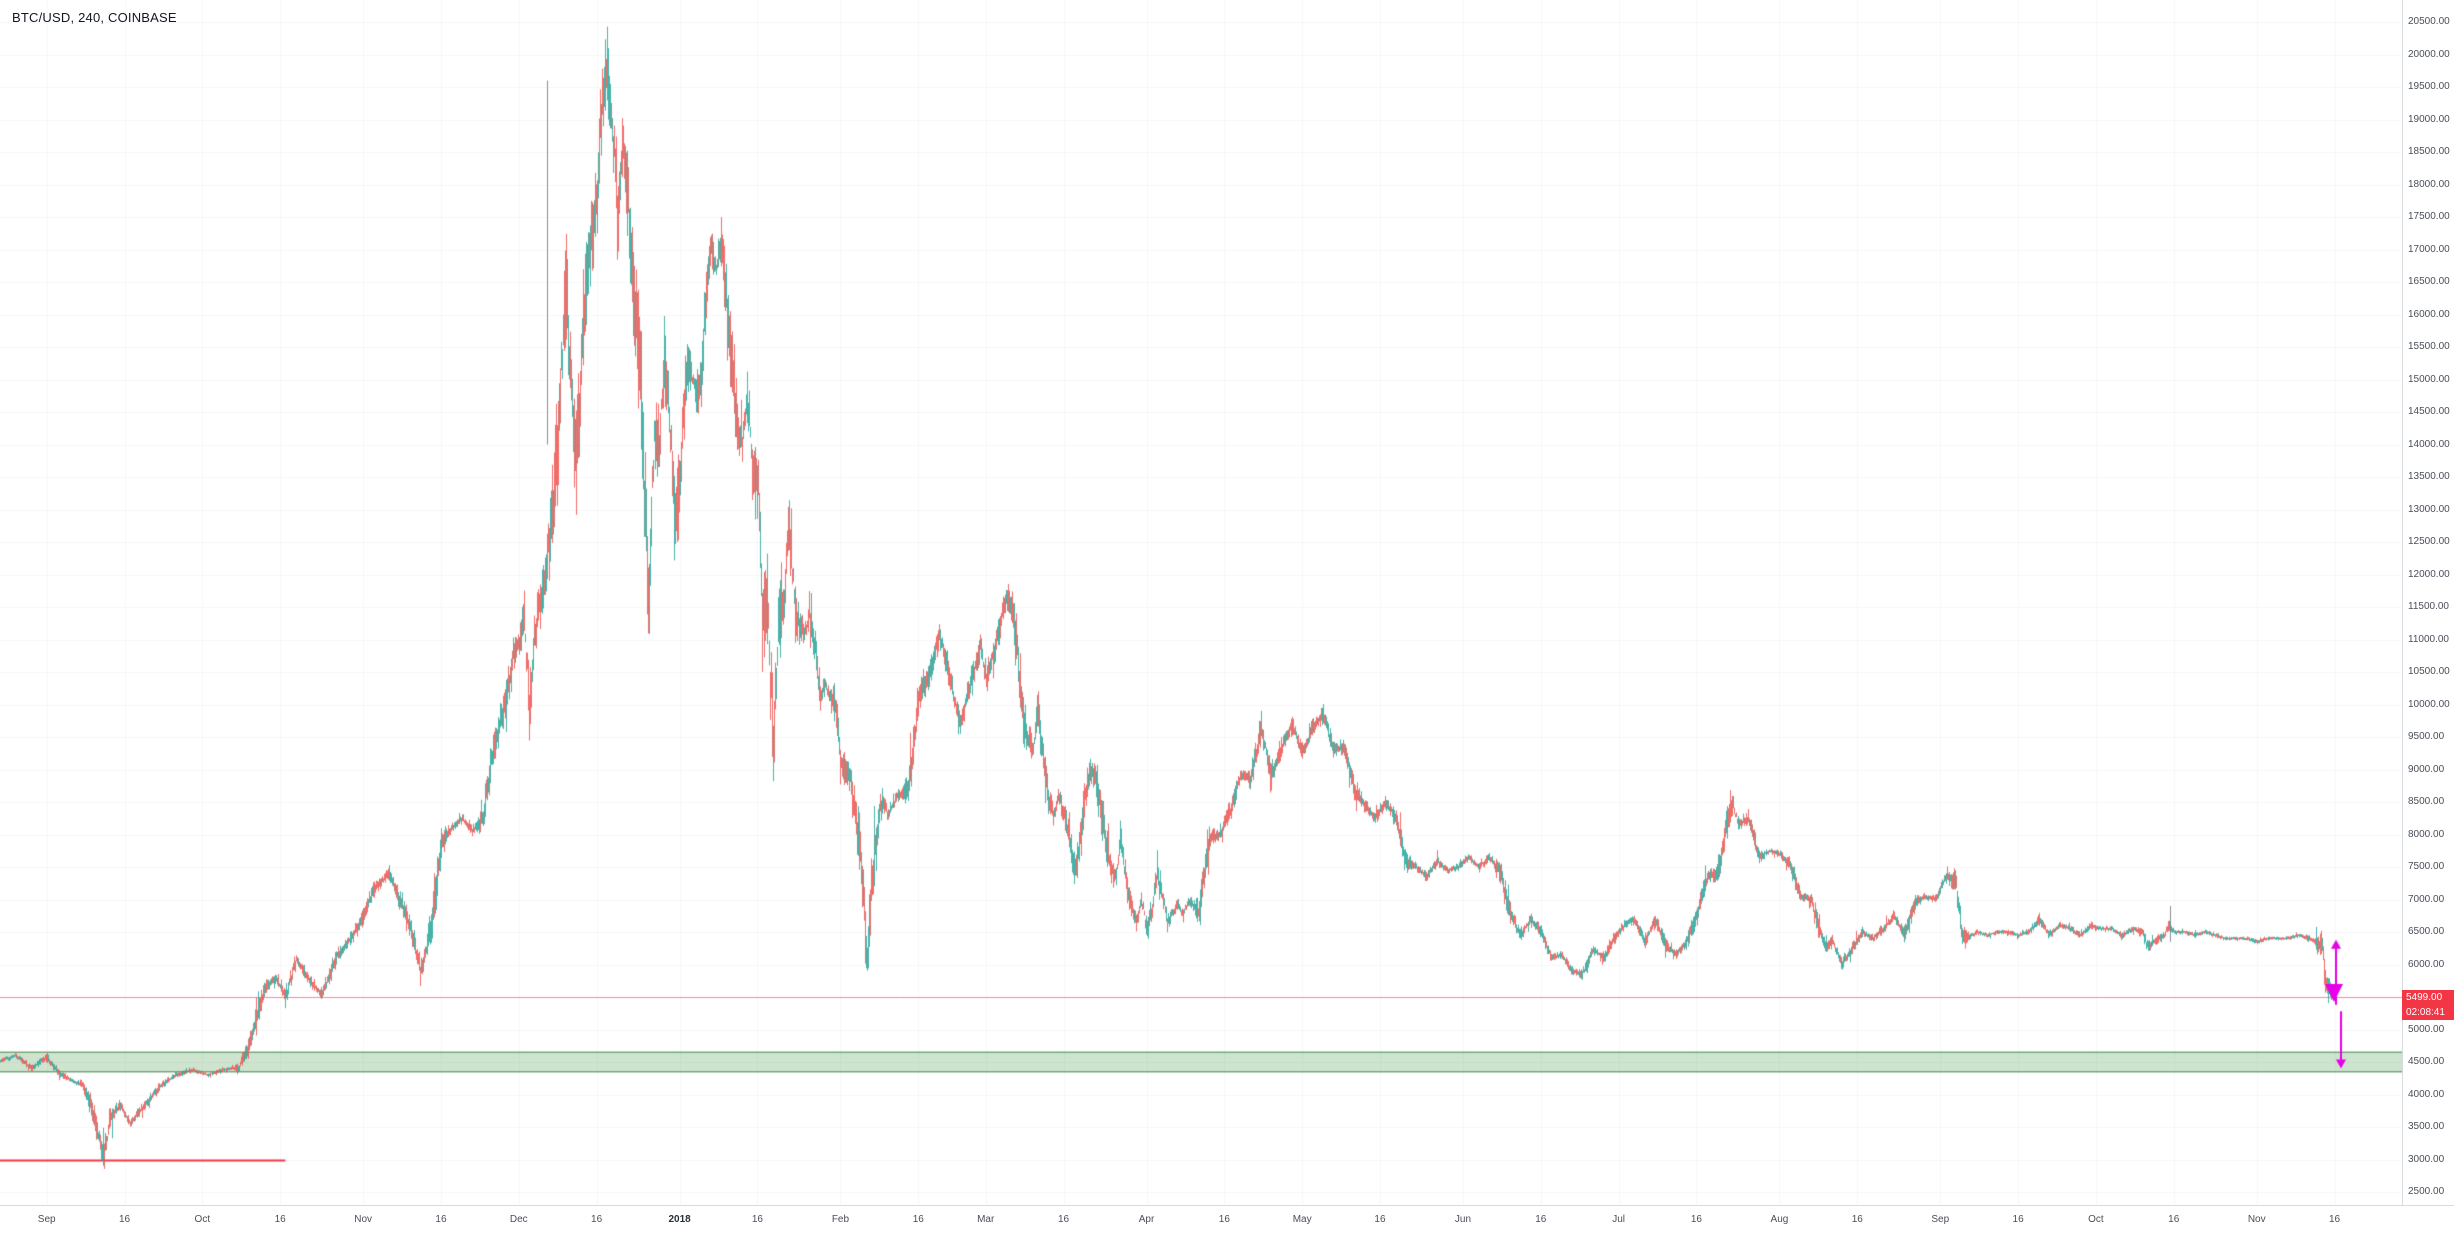  Describe the element at coordinates (2429, 249) in the screenshot. I see `price-axis-label: 17000.00` at that location.